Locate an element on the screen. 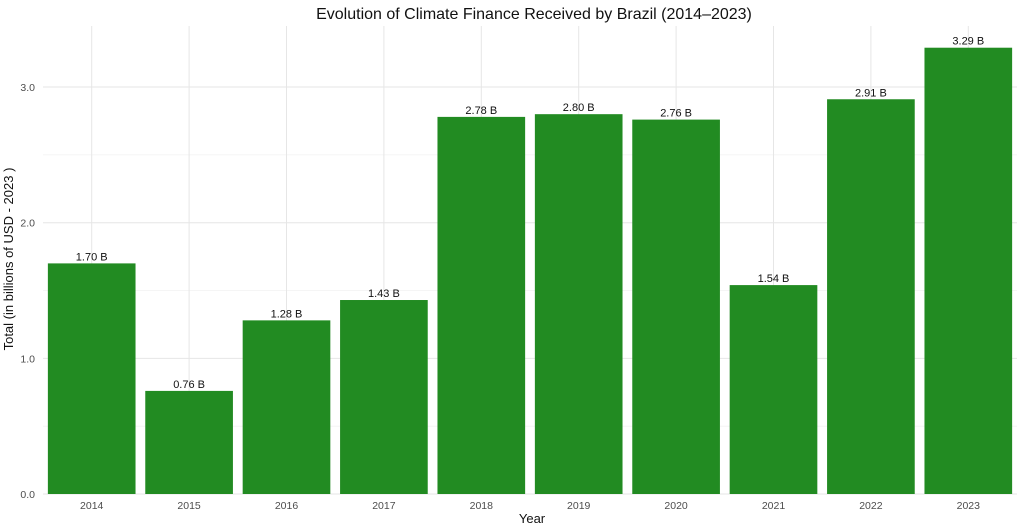  data-label: 1.28 B is located at coordinates (287, 314).